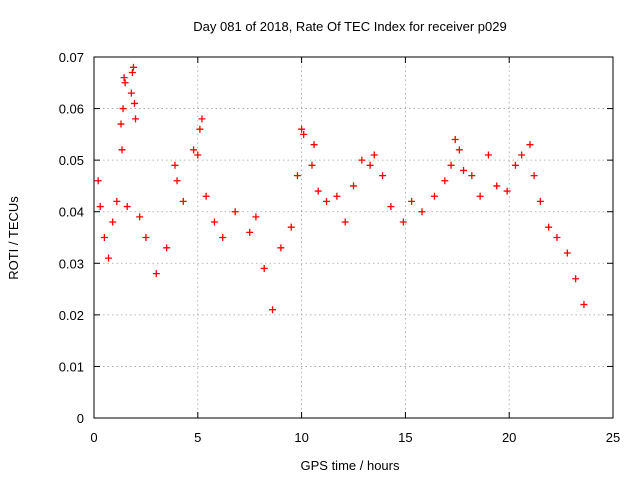 The image size is (640, 480). What do you see at coordinates (613, 437) in the screenshot?
I see `x-tick-label: 25` at bounding box center [613, 437].